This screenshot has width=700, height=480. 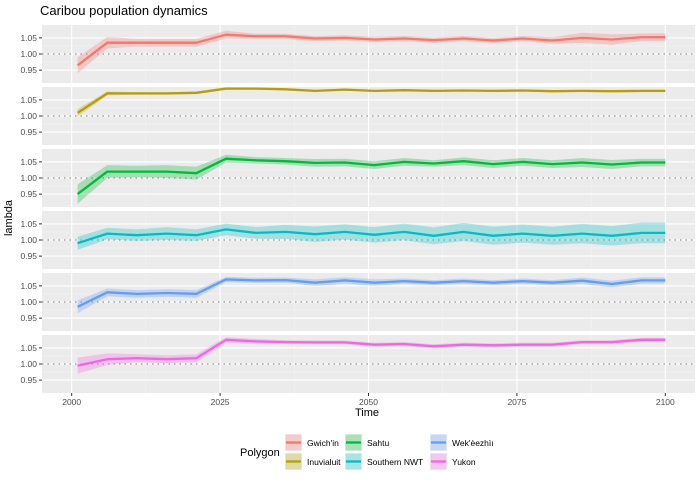 What do you see at coordinates (323, 443) in the screenshot?
I see `legend-label: Gwich'in` at bounding box center [323, 443].